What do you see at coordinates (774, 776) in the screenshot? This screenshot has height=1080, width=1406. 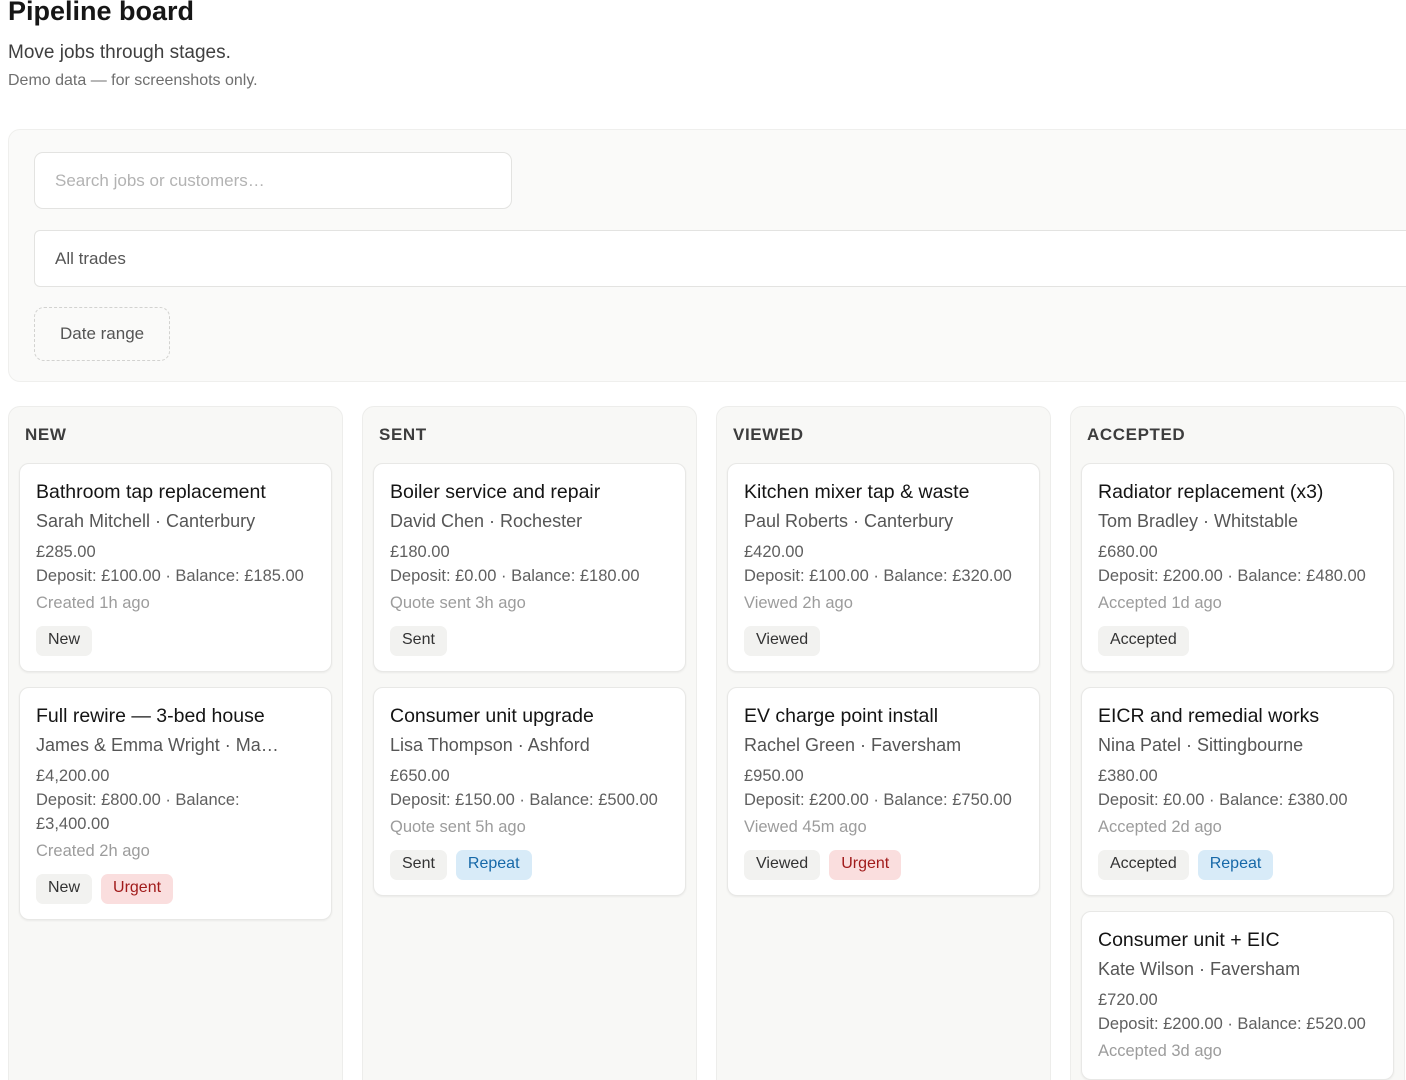 I see `job-price: £950.00` at bounding box center [774, 776].